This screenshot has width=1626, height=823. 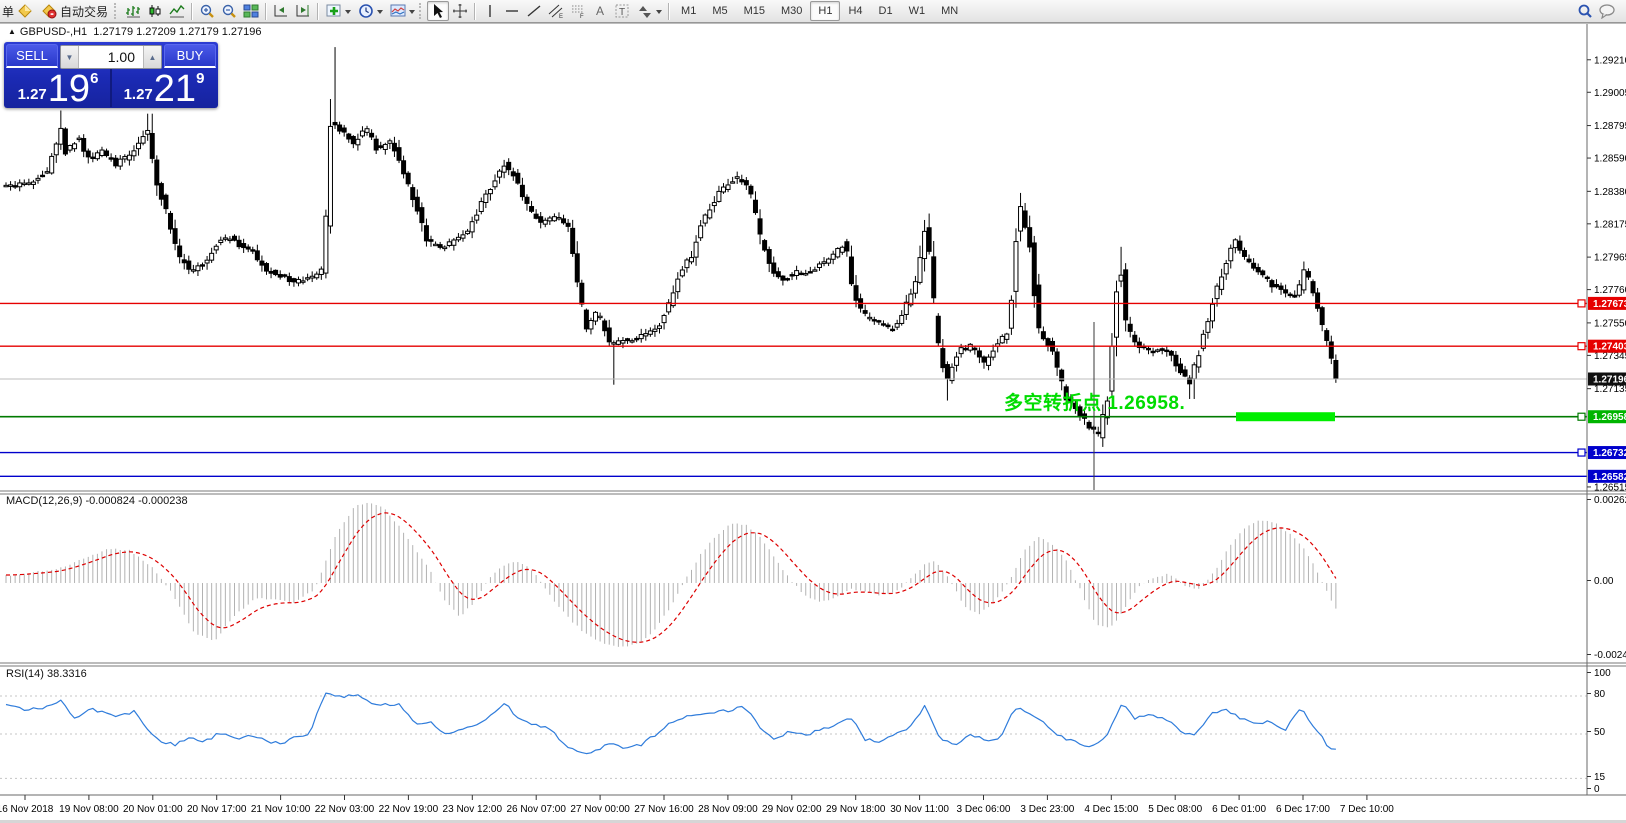 What do you see at coordinates (190, 56) in the screenshot?
I see `buy-button: BUY` at bounding box center [190, 56].